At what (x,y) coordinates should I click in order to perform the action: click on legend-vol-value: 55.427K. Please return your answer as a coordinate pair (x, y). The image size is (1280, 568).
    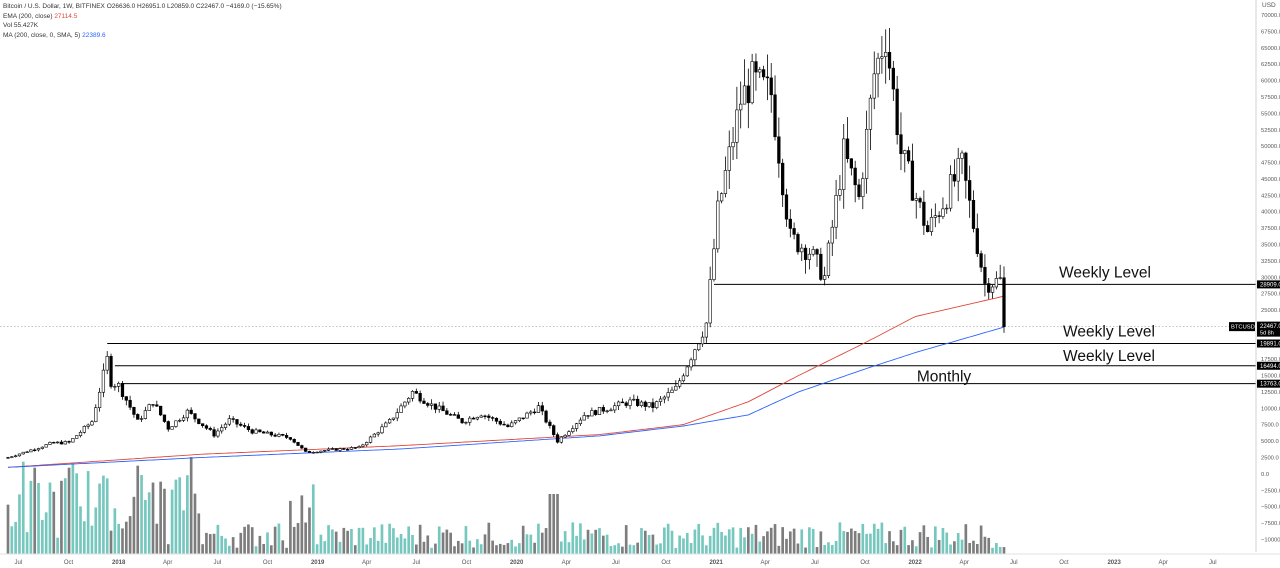
    Looking at the image, I should click on (26, 25).